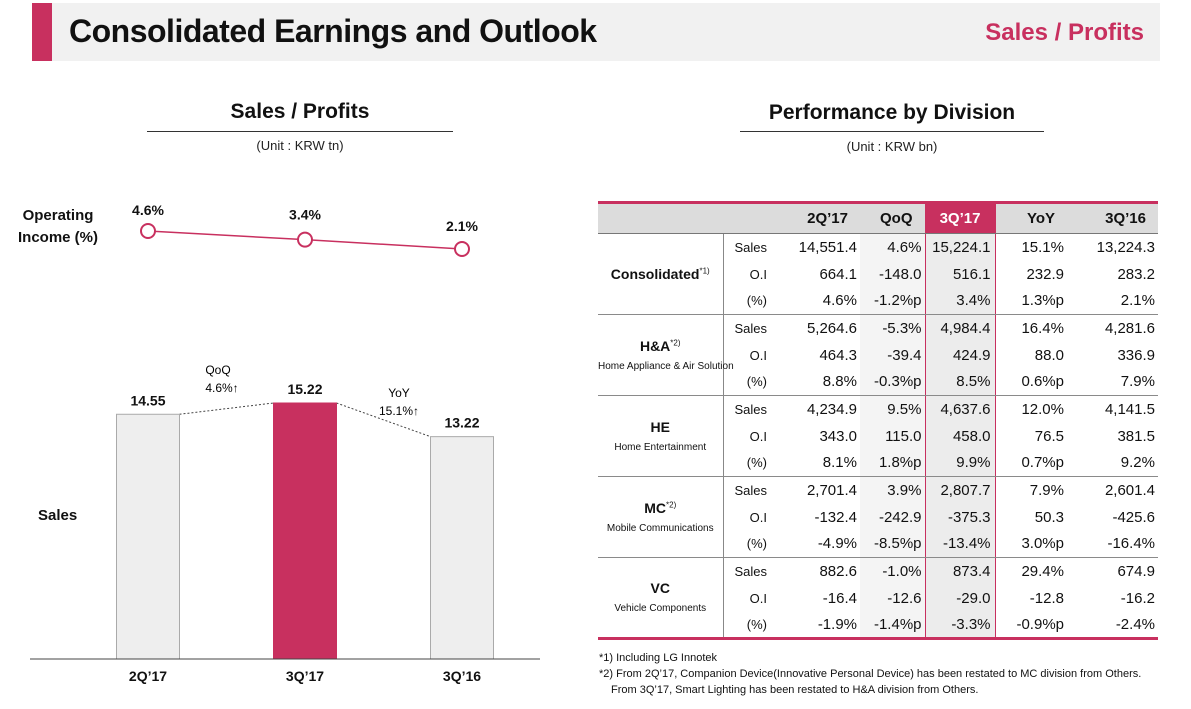 The image size is (1191, 709). What do you see at coordinates (758, 598) in the screenshot?
I see `metric-label: O.I` at bounding box center [758, 598].